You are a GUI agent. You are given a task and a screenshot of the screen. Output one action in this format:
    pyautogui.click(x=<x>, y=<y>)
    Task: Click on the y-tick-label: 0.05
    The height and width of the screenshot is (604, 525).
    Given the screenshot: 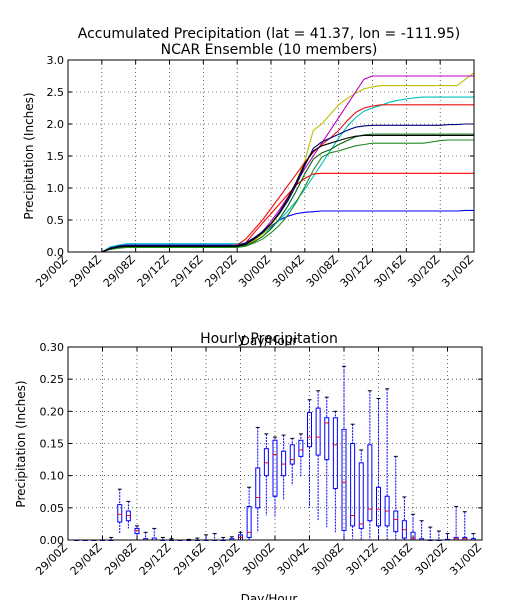 What is the action you would take?
    pyautogui.click(x=52, y=508)
    